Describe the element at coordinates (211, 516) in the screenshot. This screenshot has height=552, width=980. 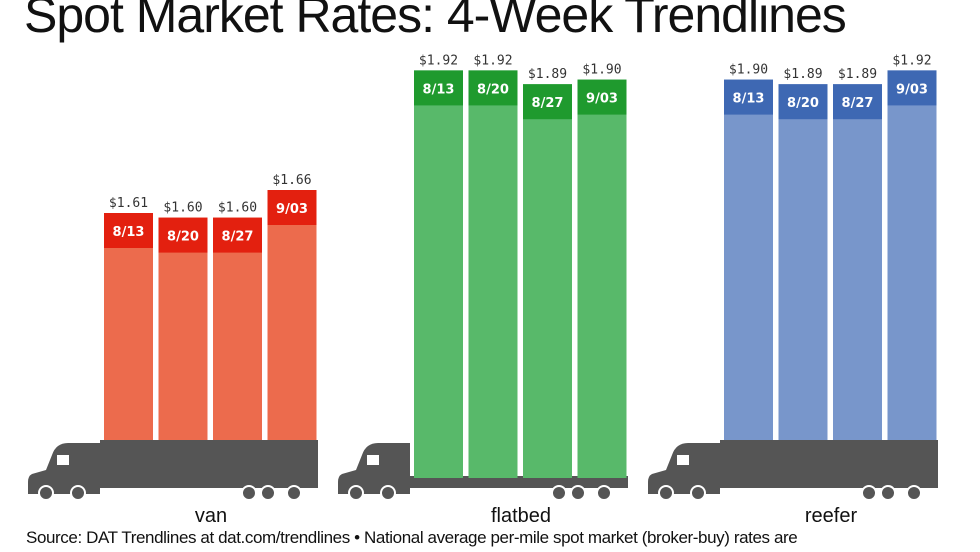
I see `category-label: van` at that location.